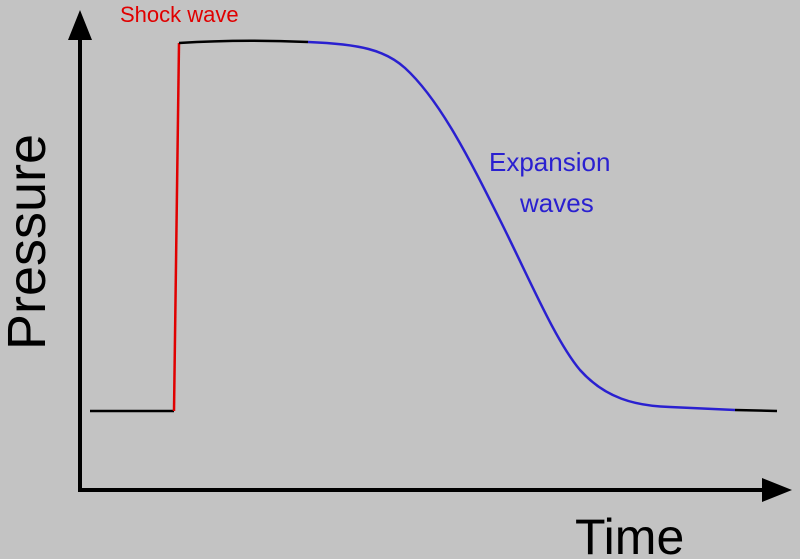 This screenshot has height=559, width=800. What do you see at coordinates (756, 410) in the screenshot?
I see `tail-segment` at bounding box center [756, 410].